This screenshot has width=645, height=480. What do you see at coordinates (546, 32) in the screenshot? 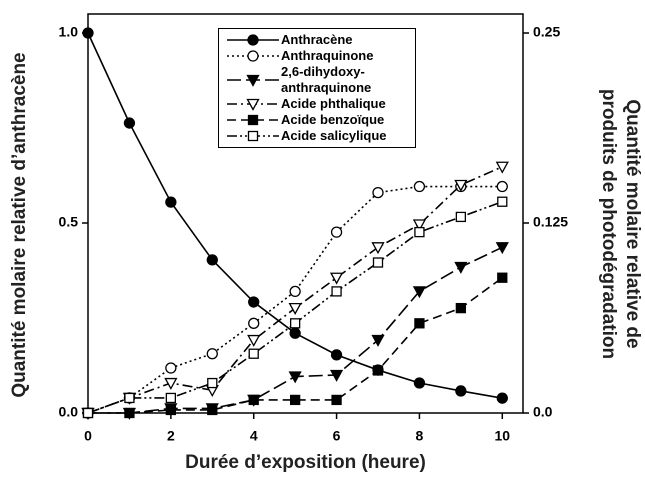
I see `y2-tick-label: 0.25` at bounding box center [546, 32].